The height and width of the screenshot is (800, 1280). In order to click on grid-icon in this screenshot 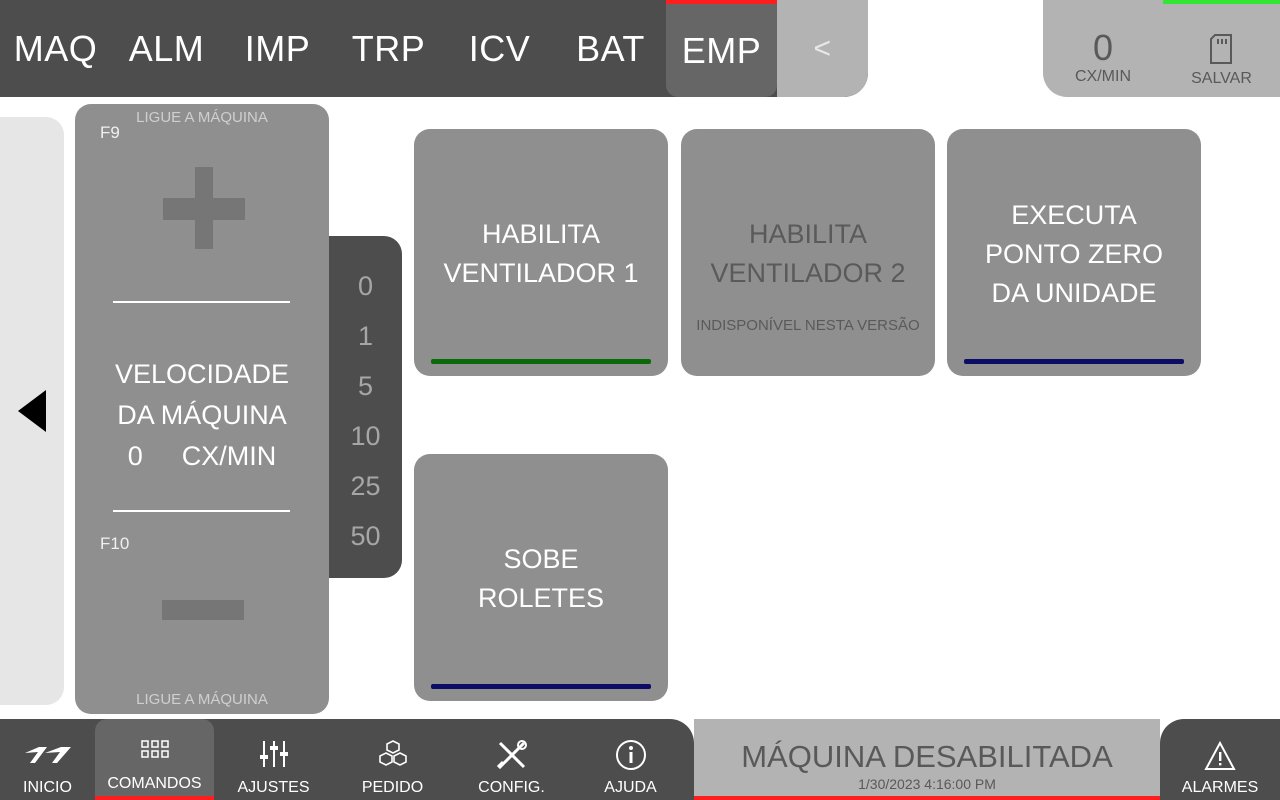, I will do `click(154, 749)`.